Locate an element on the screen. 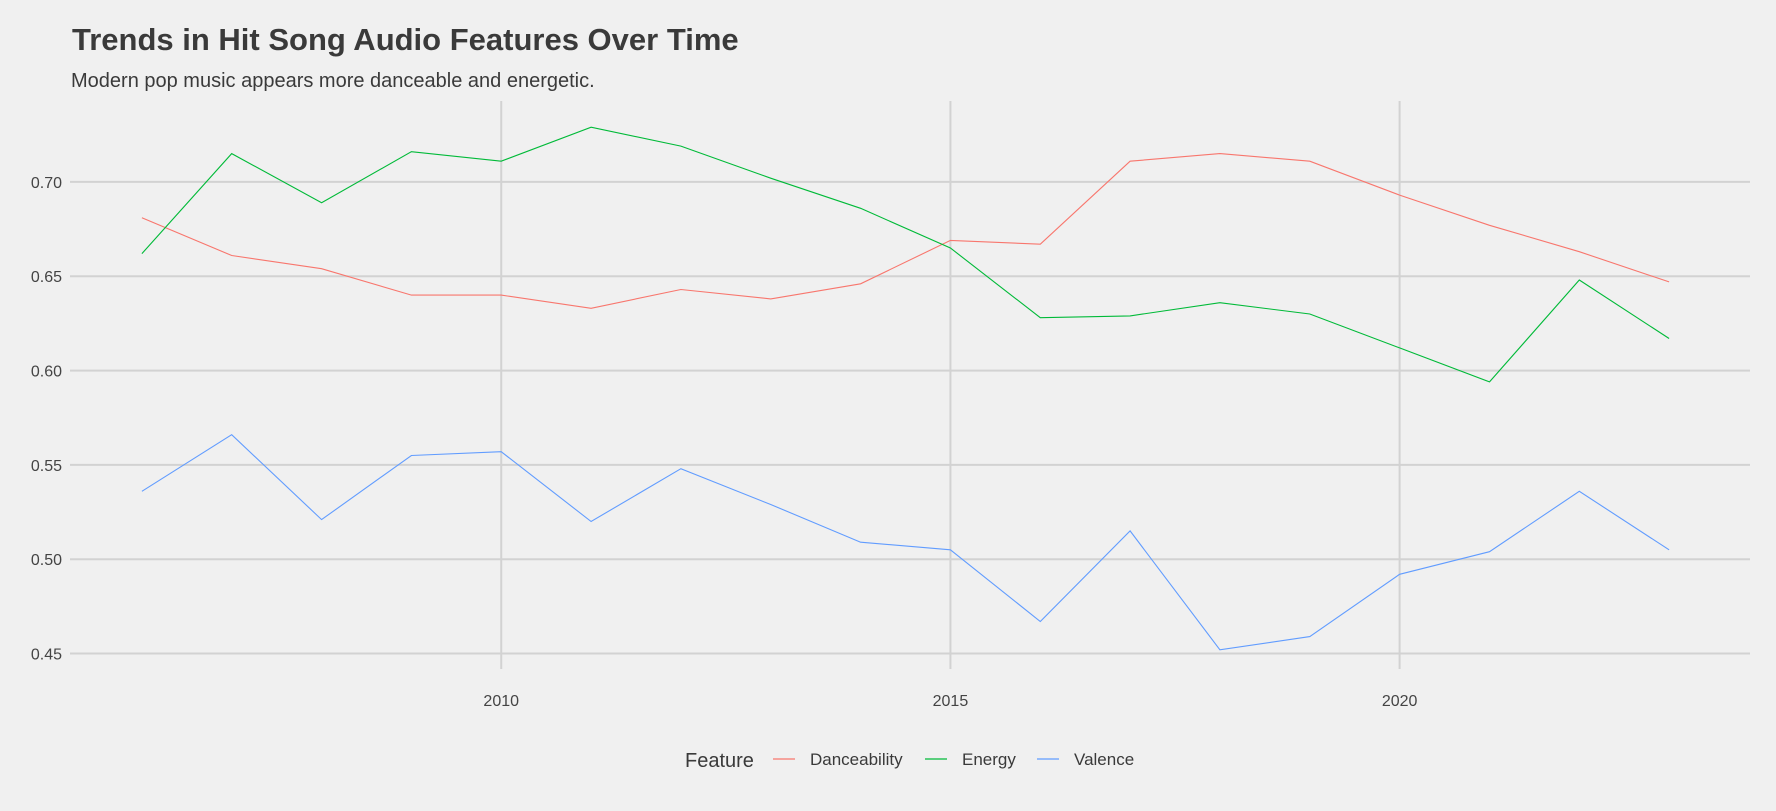 Image resolution: width=1776 pixels, height=811 pixels. legend: Feature Danceability Energy Valence is located at coordinates (909, 761).